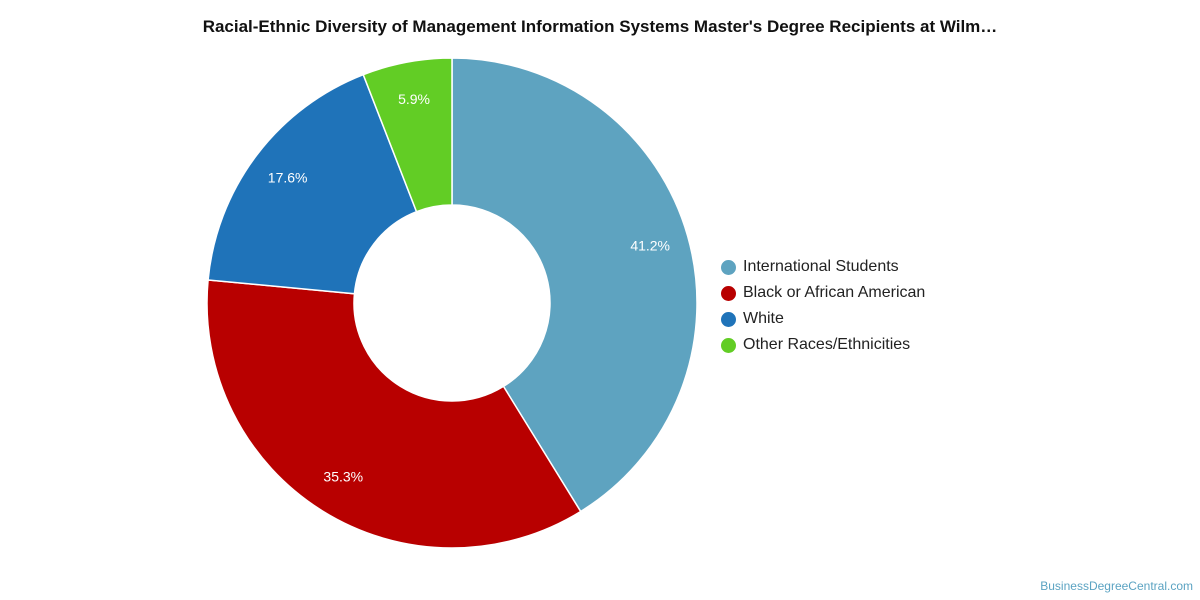  What do you see at coordinates (394, 414) in the screenshot?
I see `slice-black-or-african-american` at bounding box center [394, 414].